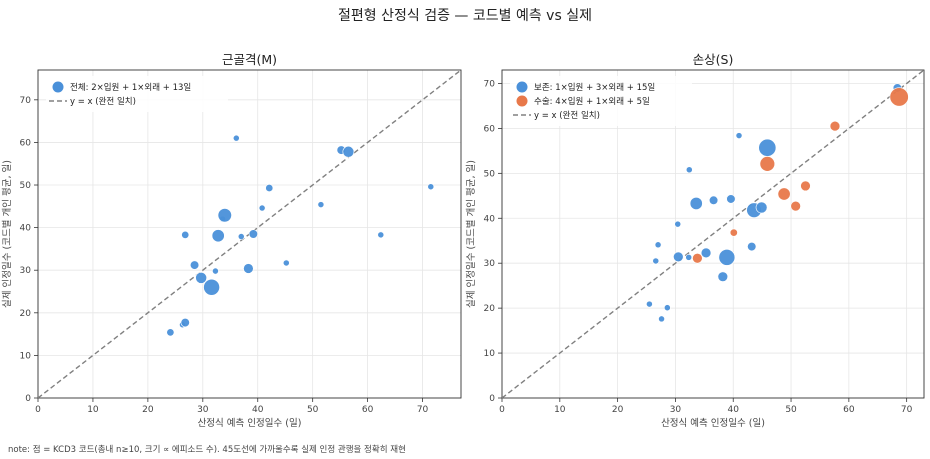  What do you see at coordinates (734, 410) in the screenshot?
I see `x-tick-label: 40` at bounding box center [734, 410].